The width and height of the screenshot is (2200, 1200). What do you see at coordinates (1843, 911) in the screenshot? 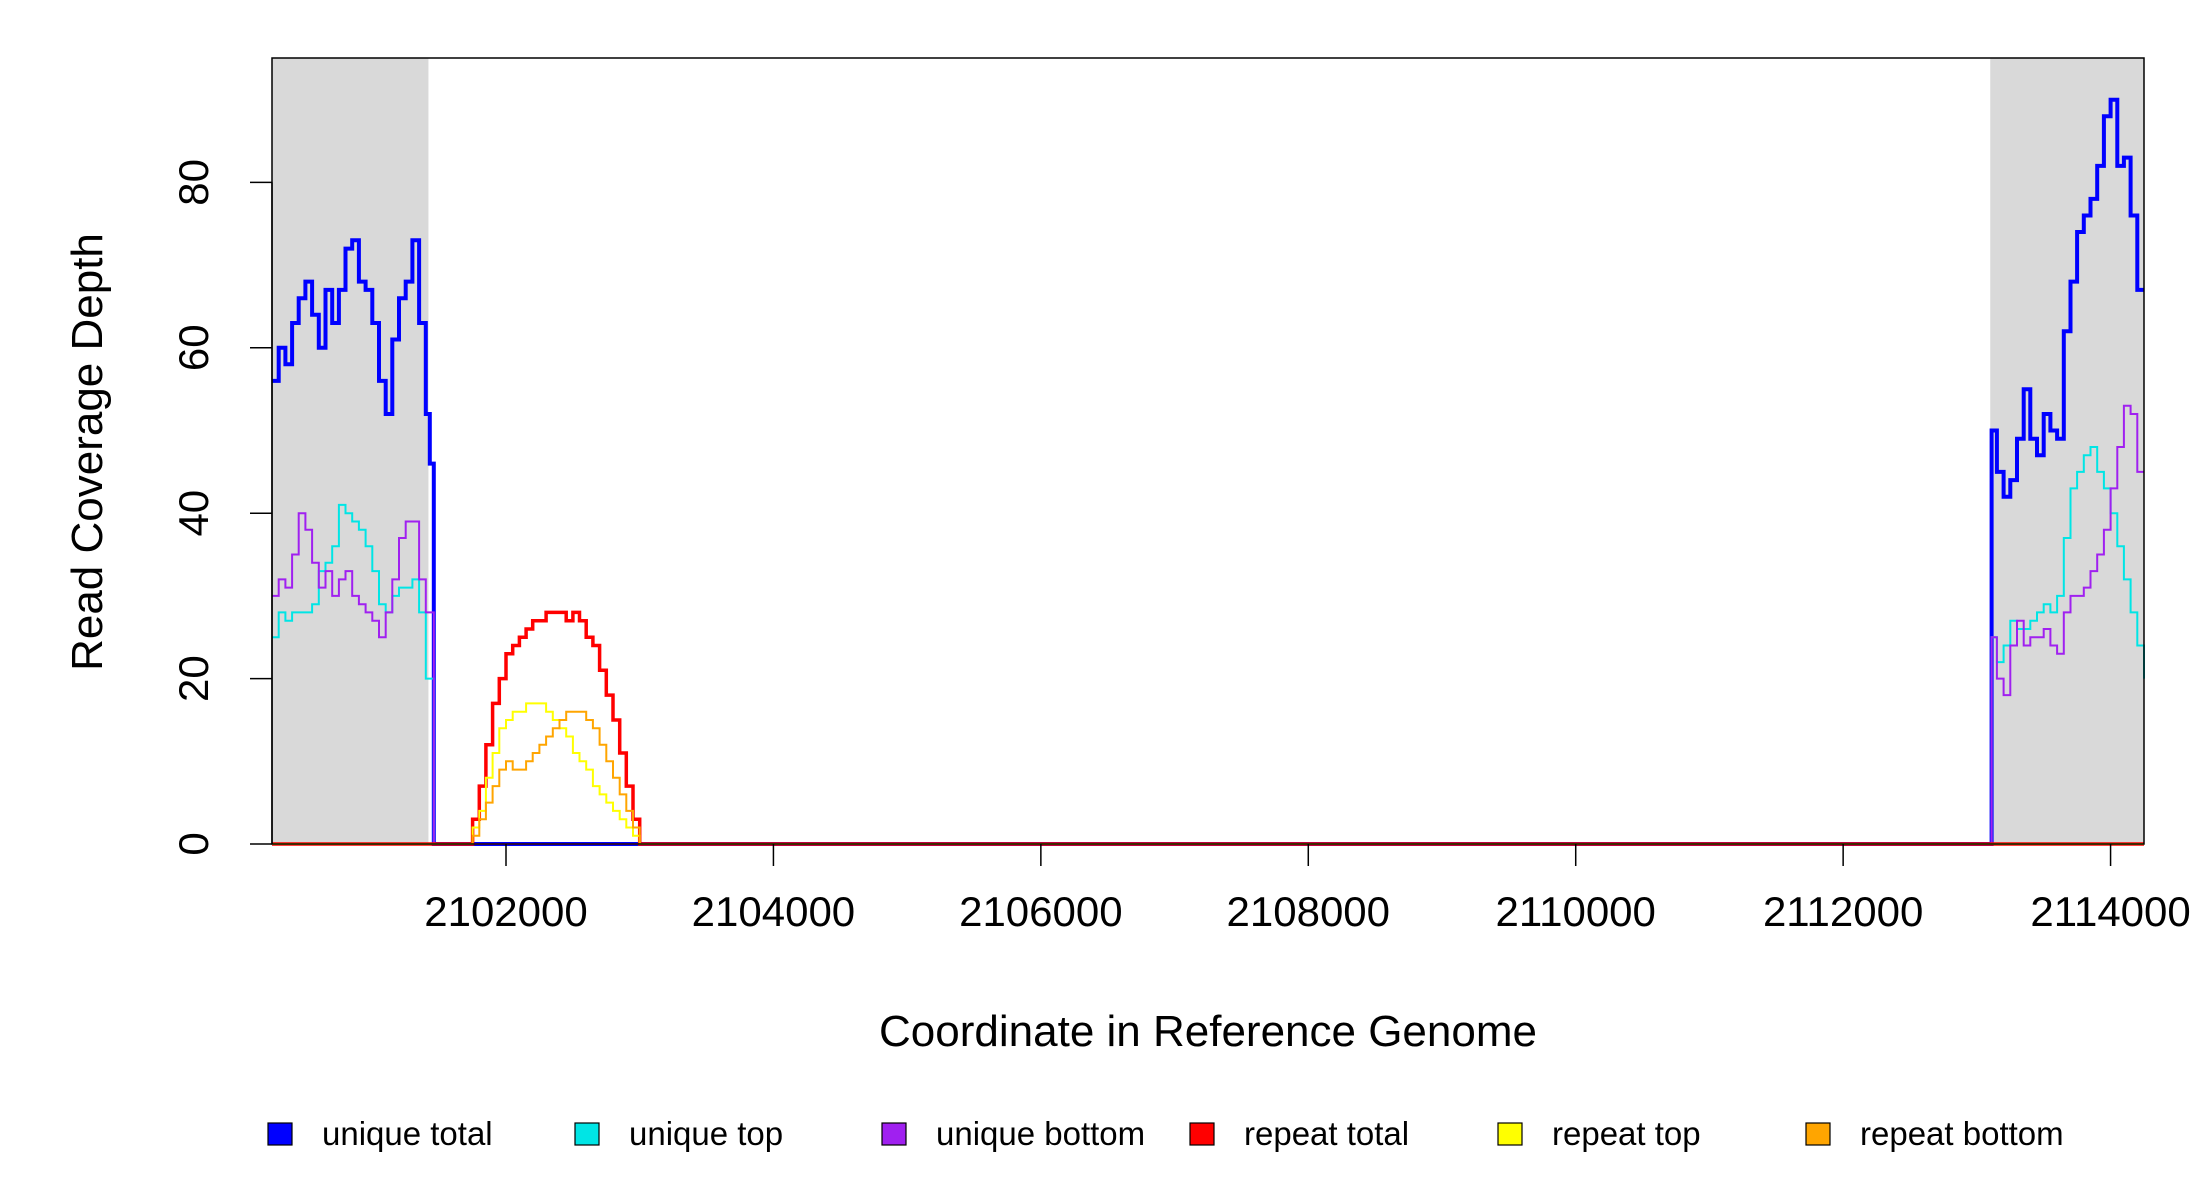
I see `x-tick-label-2112000: 2112000` at bounding box center [1843, 911].